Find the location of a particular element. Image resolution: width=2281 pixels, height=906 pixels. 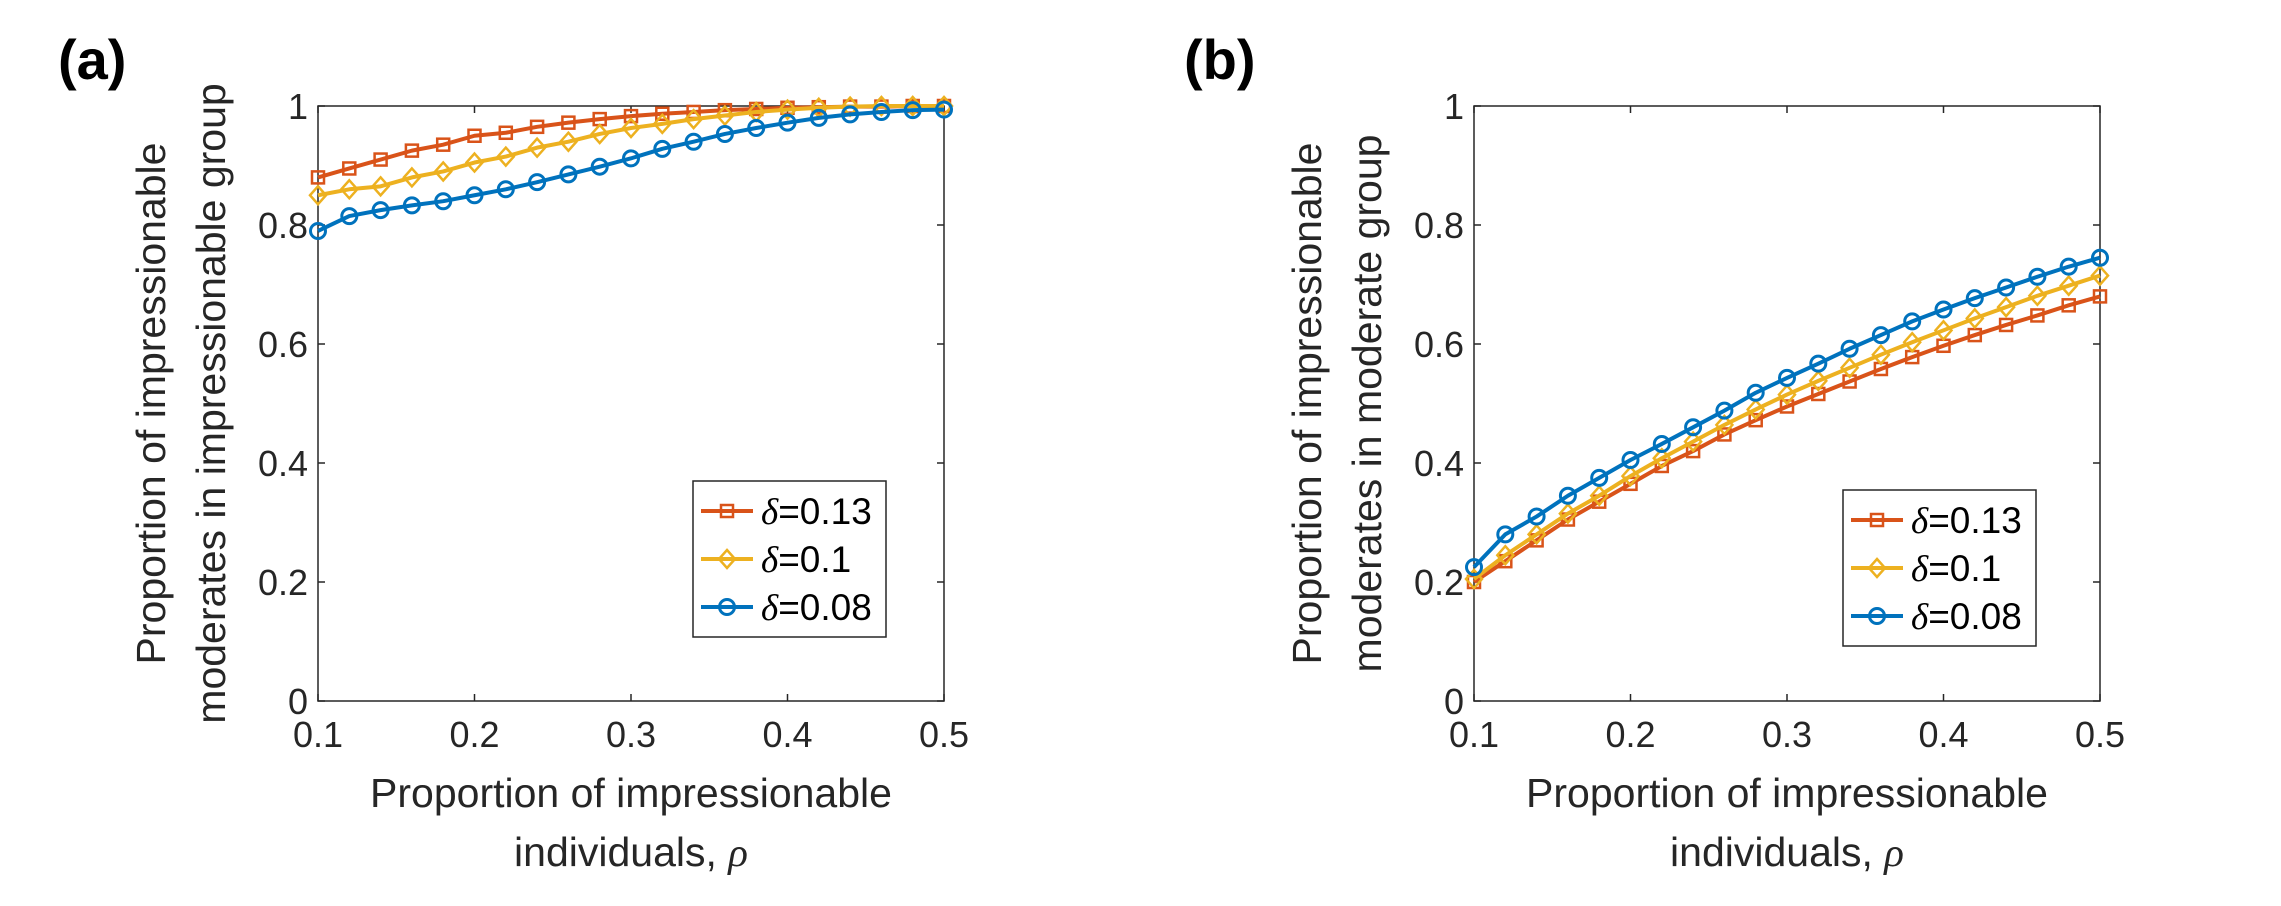

y-tick-label: 0.4 is located at coordinates (1439, 463).